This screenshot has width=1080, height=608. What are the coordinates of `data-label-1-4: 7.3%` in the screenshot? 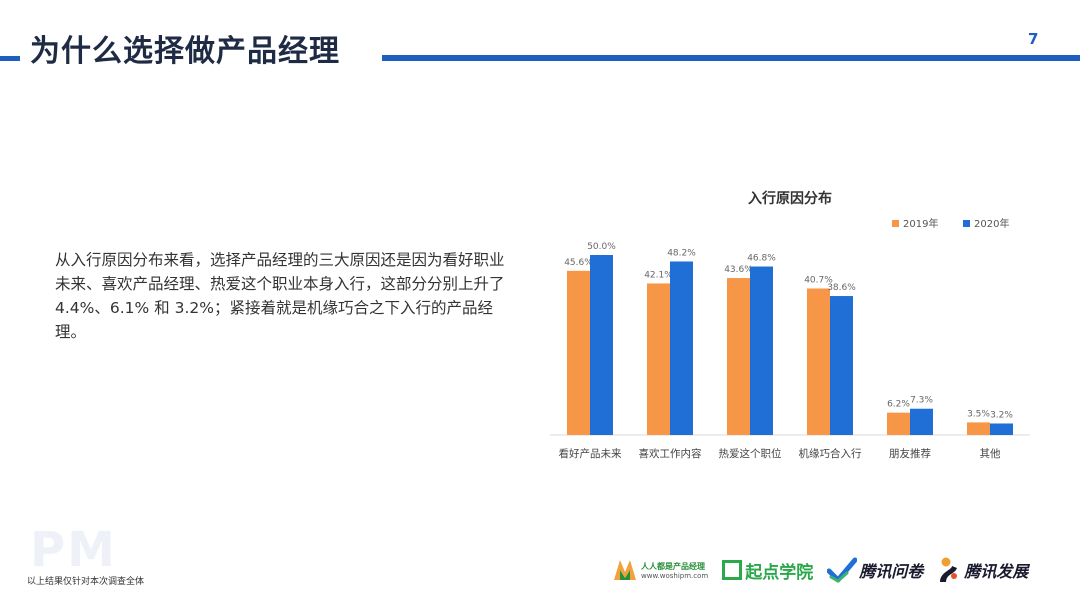 It's located at (921, 401).